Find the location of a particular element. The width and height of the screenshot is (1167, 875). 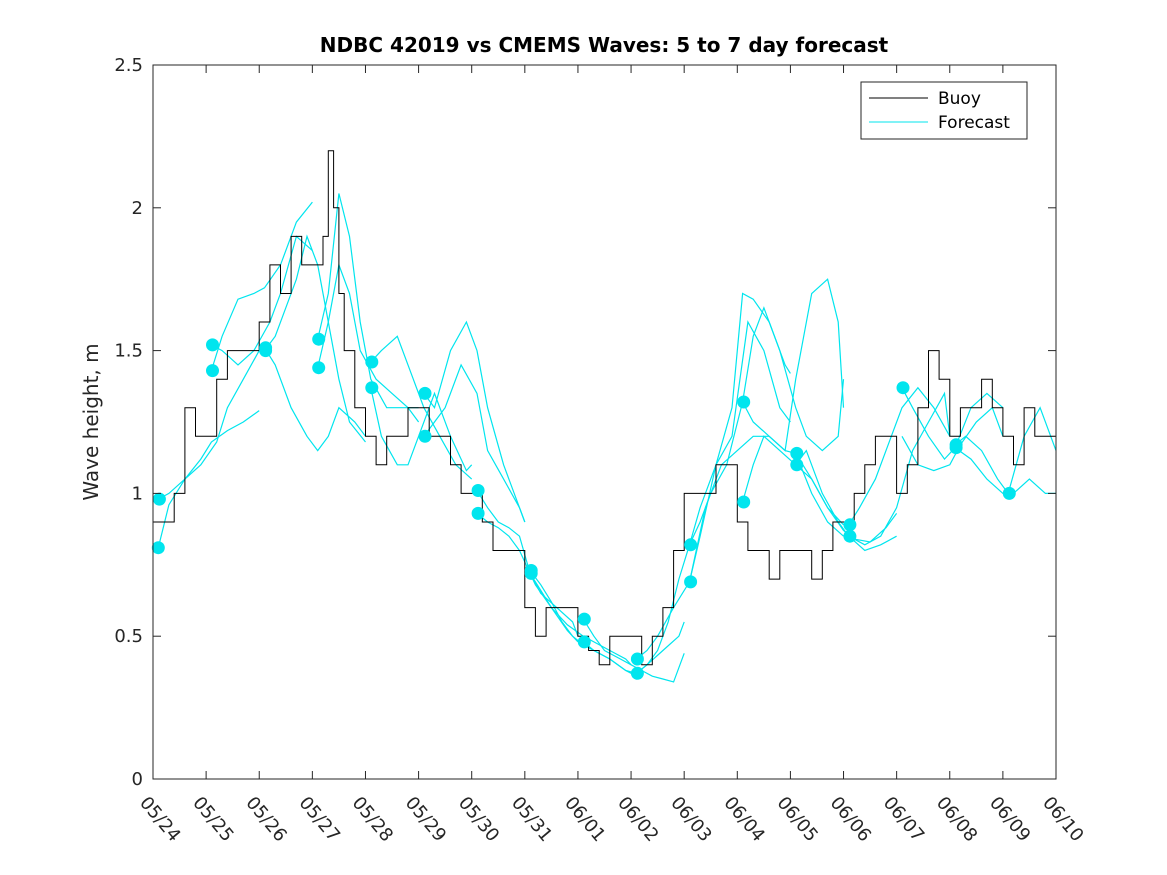

legend-label-buoy: Buoy is located at coordinates (959, 99).